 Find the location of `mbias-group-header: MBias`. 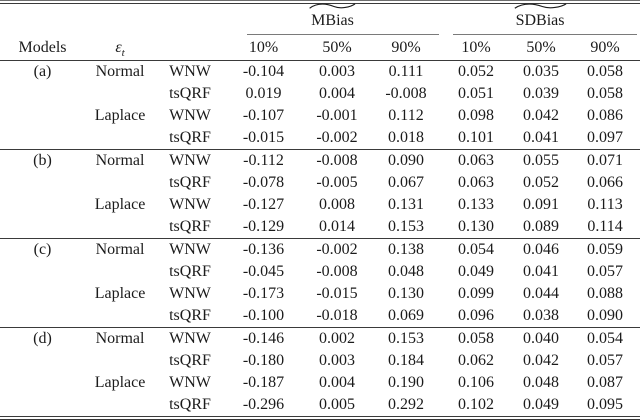

mbias-group-header: MBias is located at coordinates (332, 18).